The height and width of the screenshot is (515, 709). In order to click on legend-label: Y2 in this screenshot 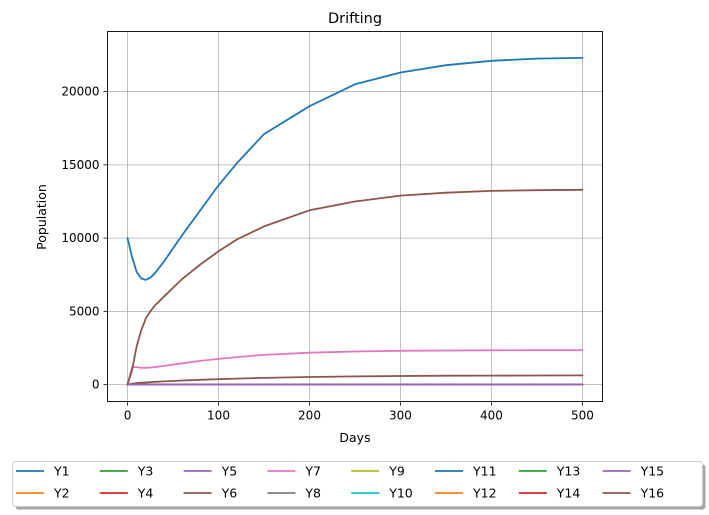, I will do `click(61, 493)`.